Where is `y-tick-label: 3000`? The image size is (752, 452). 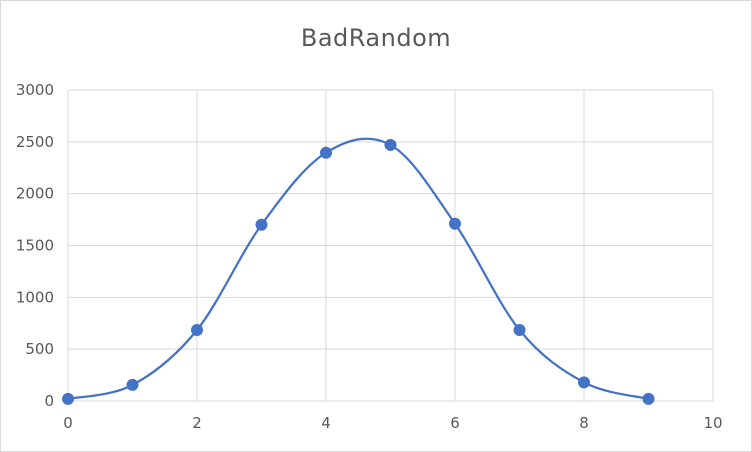 y-tick-label: 3000 is located at coordinates (35, 90).